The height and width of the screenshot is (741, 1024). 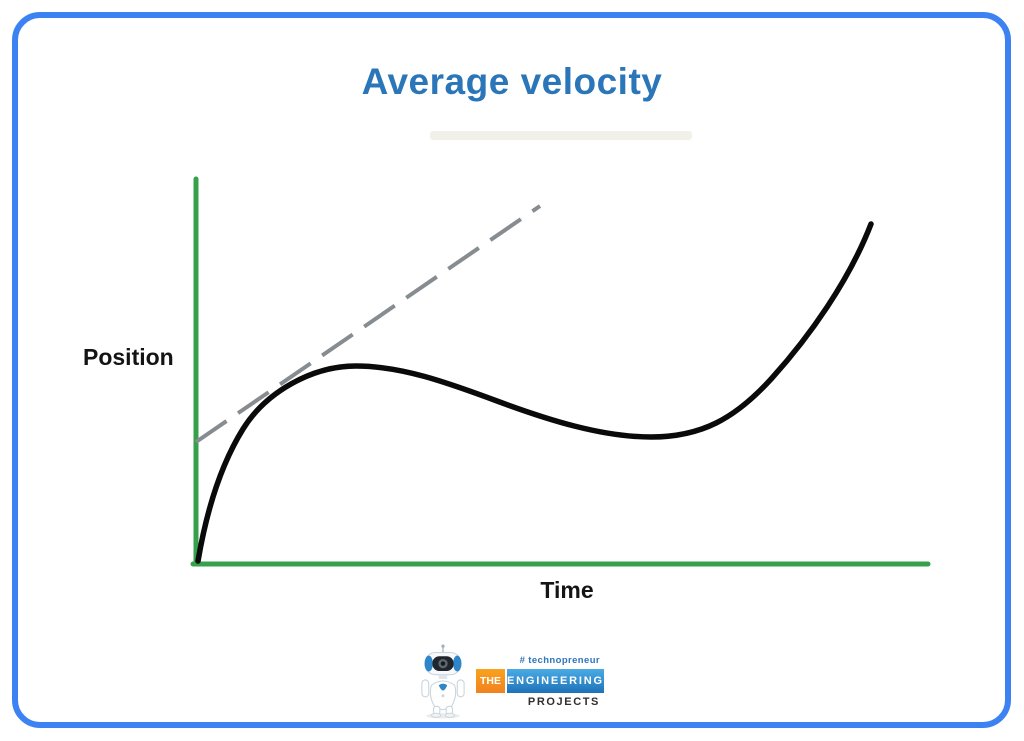 I want to click on logo-wordmark: THE ENGINEERING, so click(x=540, y=681).